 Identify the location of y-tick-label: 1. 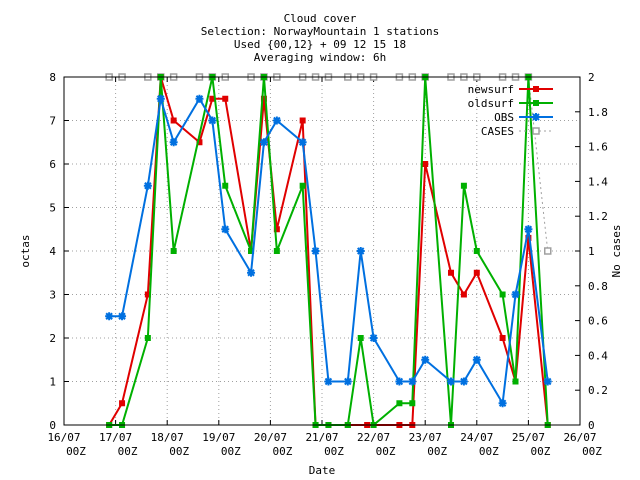
(52, 382).